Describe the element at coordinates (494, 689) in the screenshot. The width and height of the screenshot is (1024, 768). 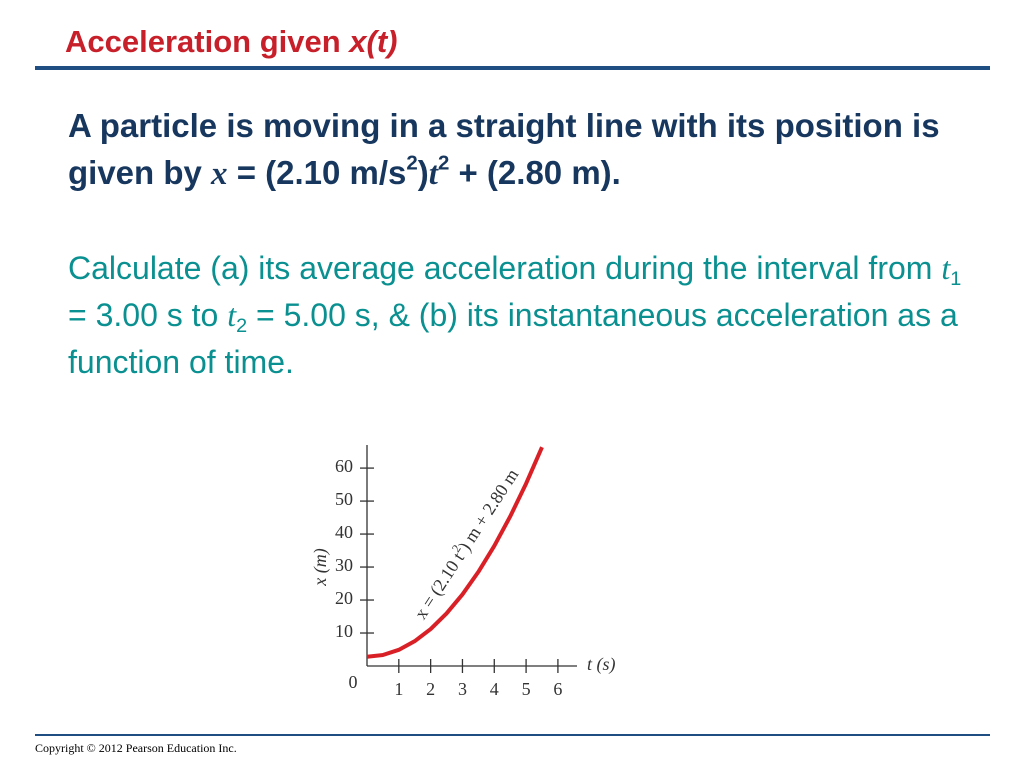
I see `x-tick-label: 4` at that location.